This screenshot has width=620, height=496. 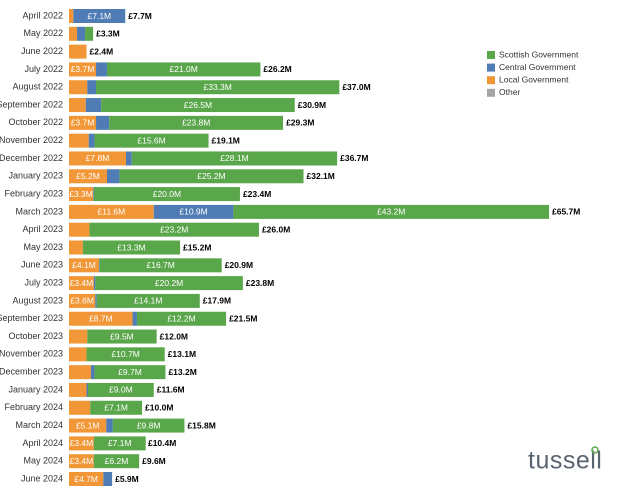 What do you see at coordinates (42, 15) in the screenshot?
I see `category-label: April 2022` at bounding box center [42, 15].